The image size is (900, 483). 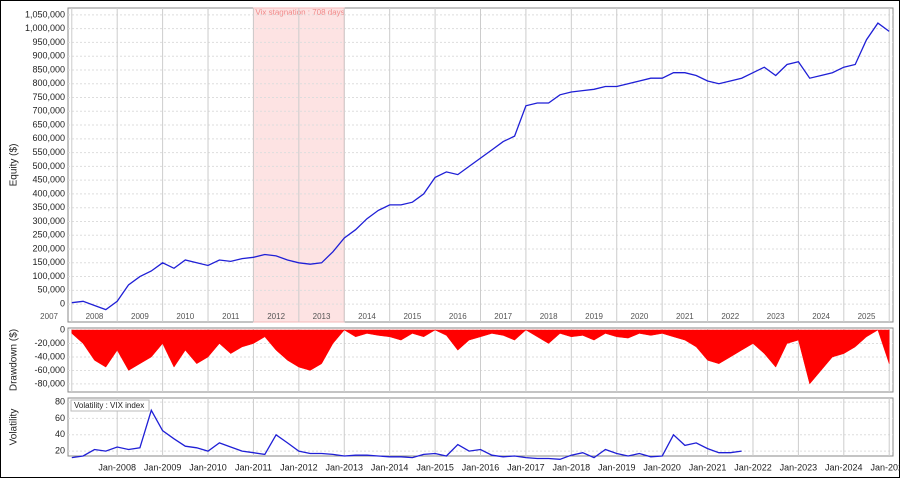 What do you see at coordinates (344, 467) in the screenshot?
I see `x-tick-label: Jan-2013` at bounding box center [344, 467].